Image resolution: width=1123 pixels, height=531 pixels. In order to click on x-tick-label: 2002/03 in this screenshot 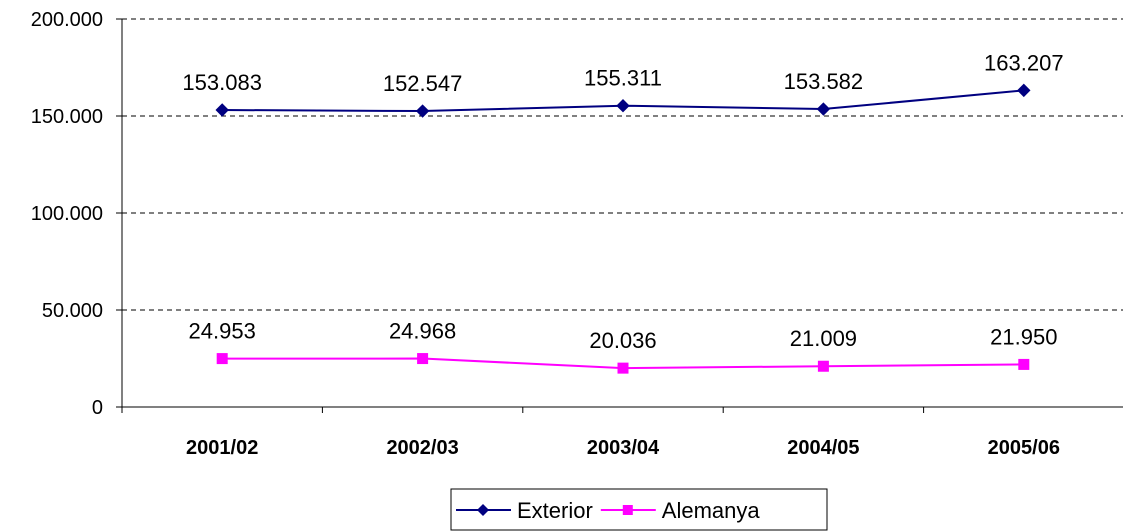, I will do `click(422, 448)`.